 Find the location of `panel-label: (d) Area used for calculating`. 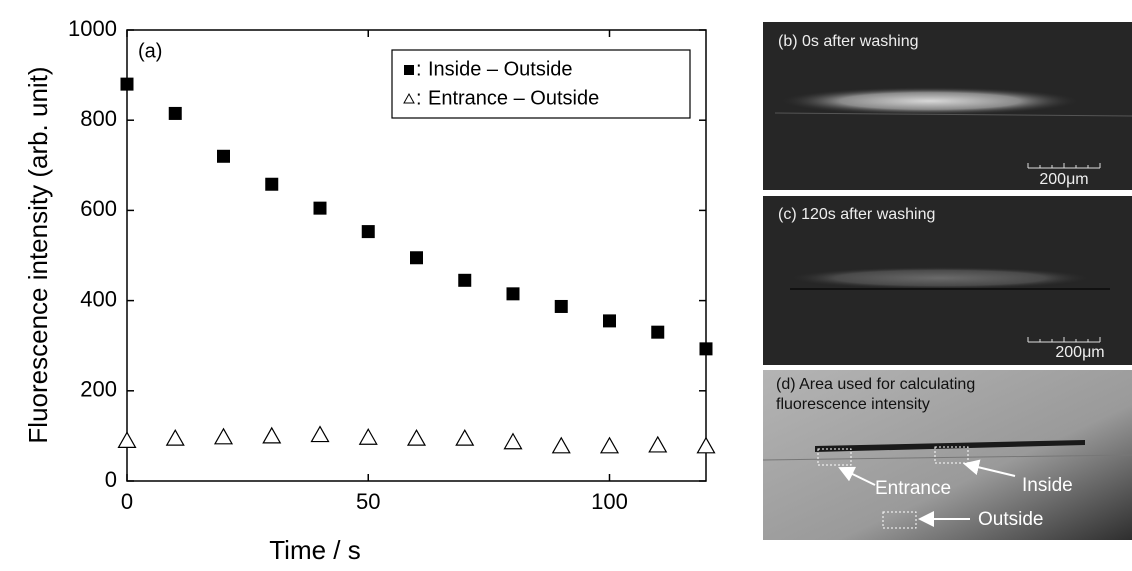

panel-label: (d) Area used for calculating is located at coordinates (875, 384).